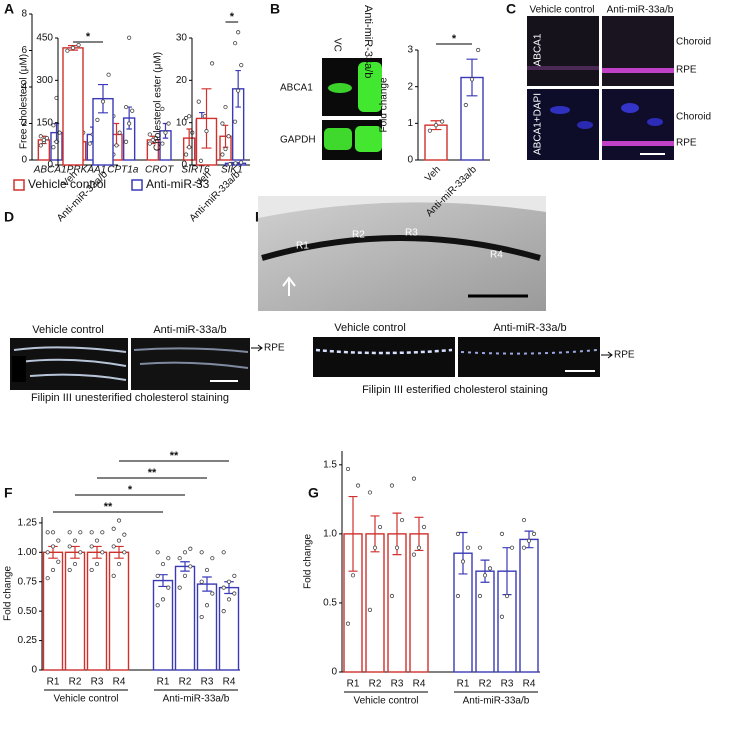  Describe the element at coordinates (44, 122) in the screenshot. I see `y-tick-label: 150` at that location.